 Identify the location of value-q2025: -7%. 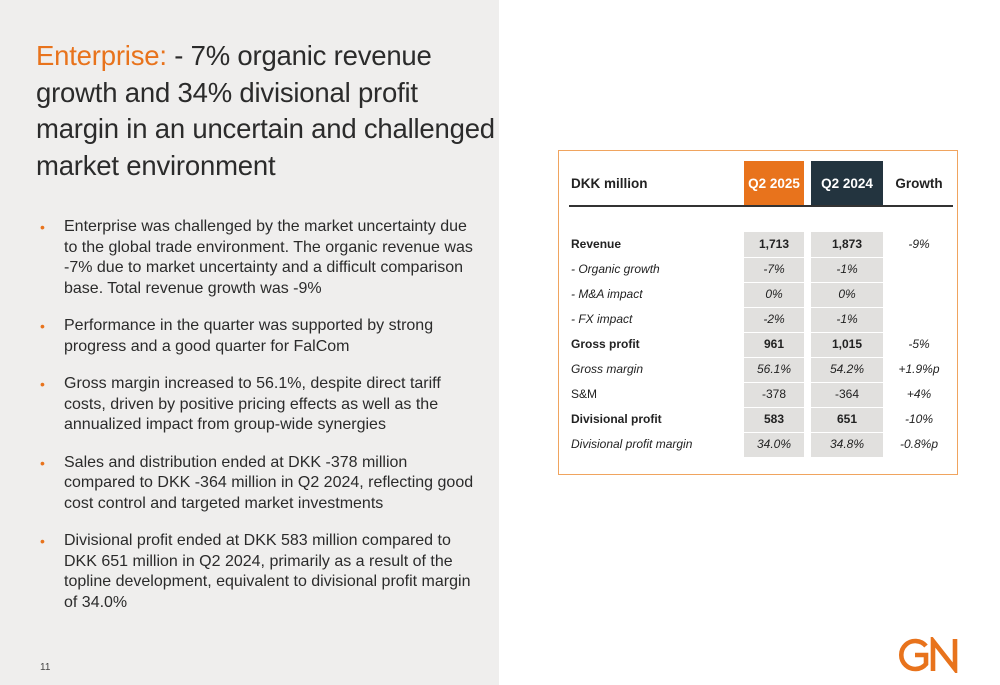
(774, 269).